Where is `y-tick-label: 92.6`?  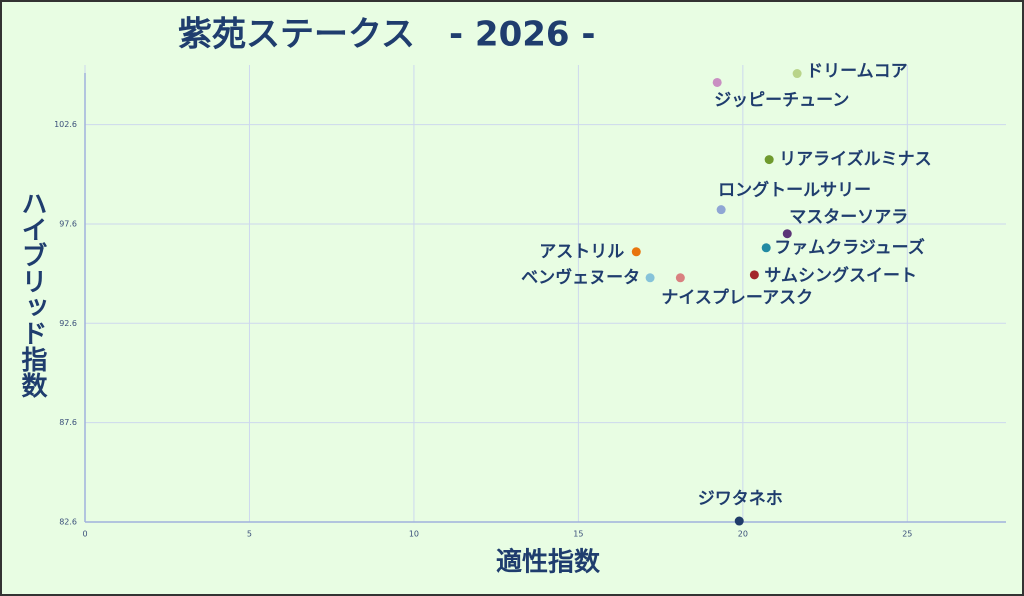 y-tick-label: 92.6 is located at coordinates (68, 323).